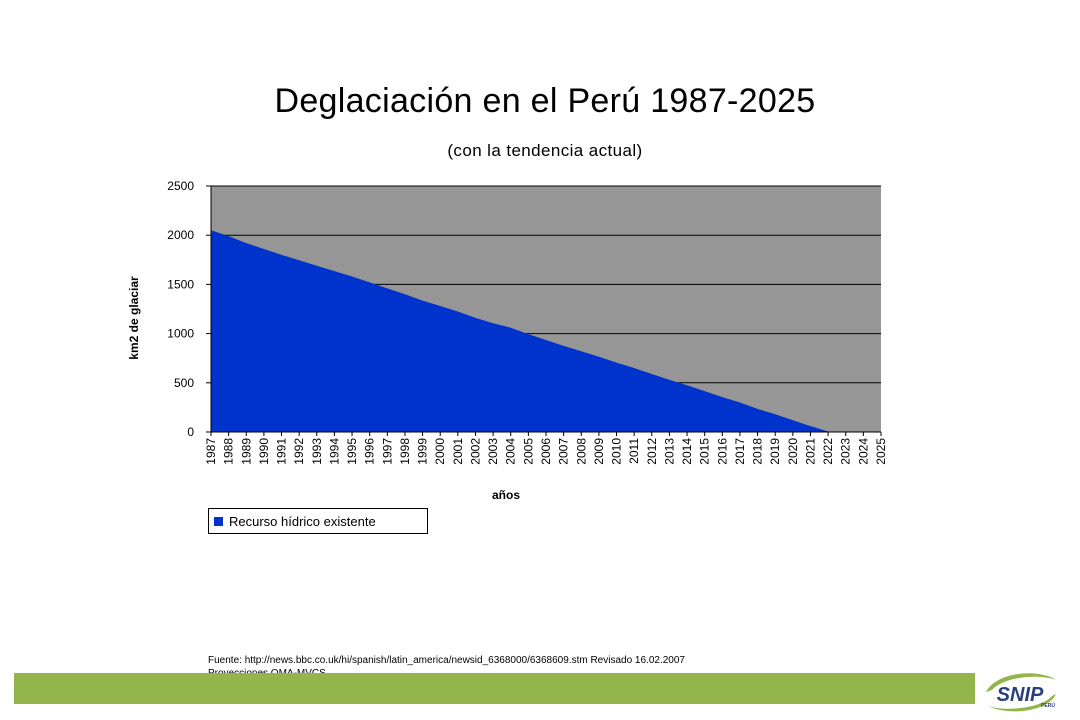 The width and height of the screenshot is (1080, 720). What do you see at coordinates (387, 451) in the screenshot?
I see `x-tick-label: 1997` at bounding box center [387, 451].